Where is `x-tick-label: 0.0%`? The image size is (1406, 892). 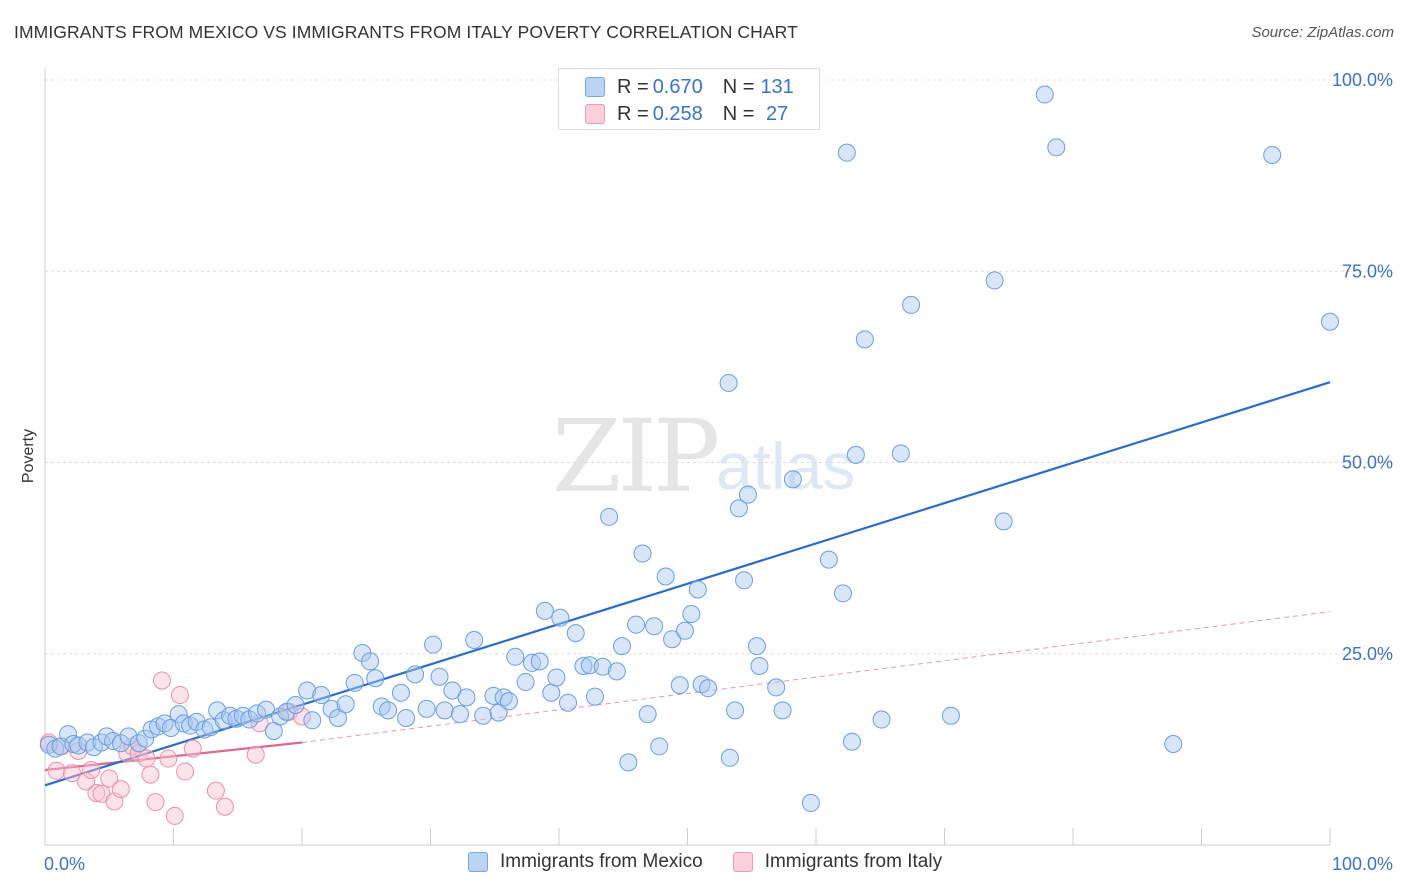 x-tick-label: 0.0% is located at coordinates (64, 864).